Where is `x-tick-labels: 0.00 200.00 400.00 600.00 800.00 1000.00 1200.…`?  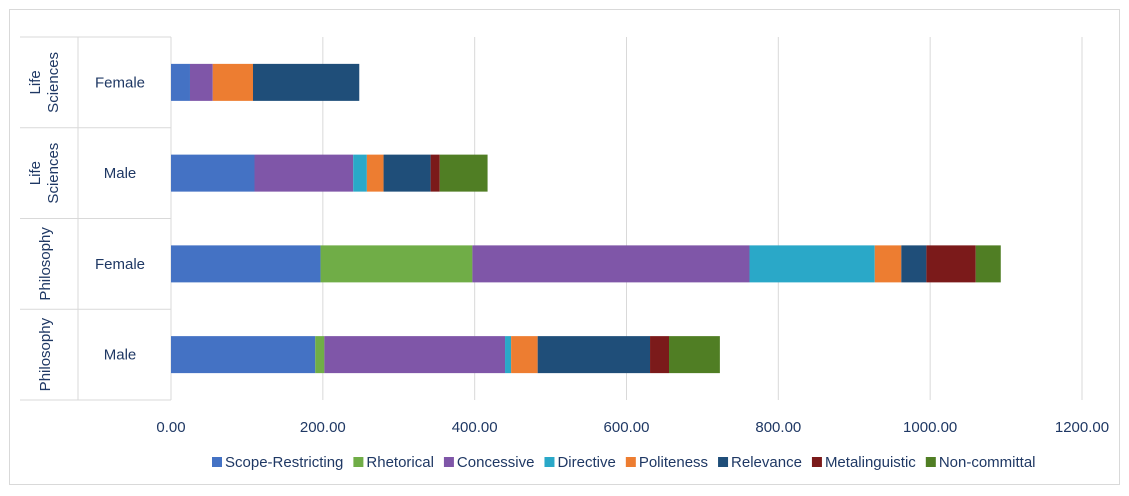
x-tick-labels: 0.00 200.00 400.00 600.00 800.00 1000.00 1200.… is located at coordinates (632, 427).